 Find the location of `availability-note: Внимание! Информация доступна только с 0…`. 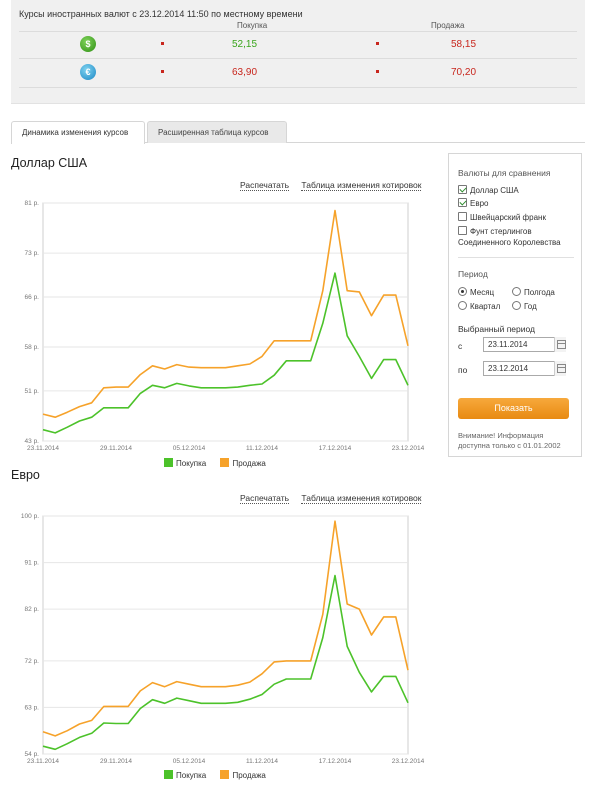

availability-note: Внимание! Информация доступна только с 0… is located at coordinates (509, 440).